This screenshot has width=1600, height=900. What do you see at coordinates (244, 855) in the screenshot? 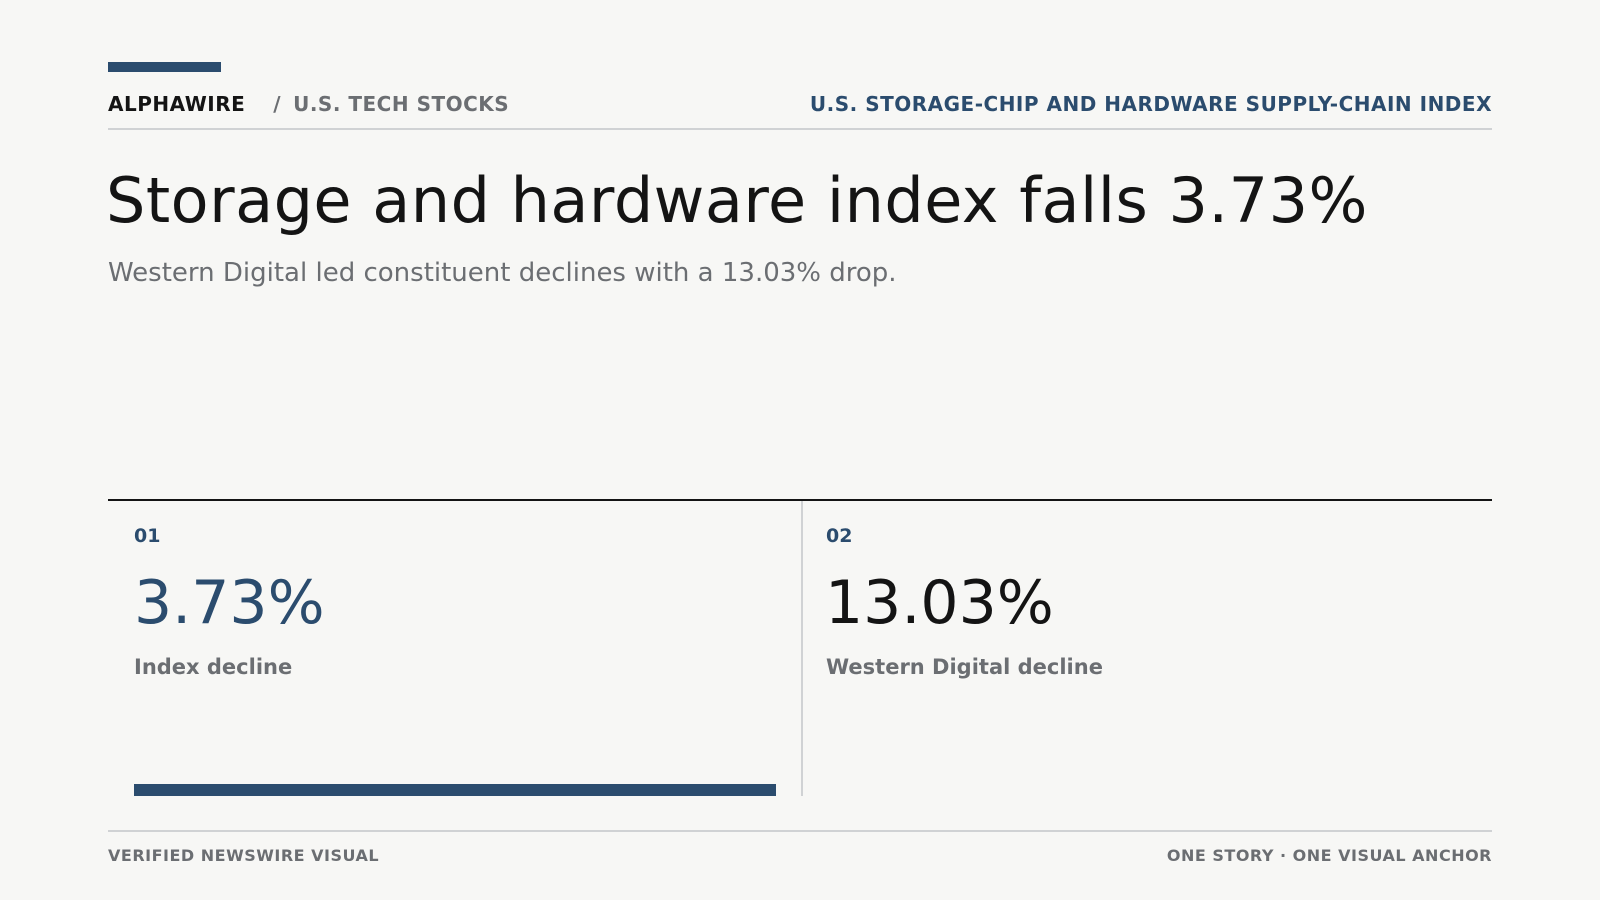
I see `footer-left: VERIFIED NEWSWIRE VISUAL` at bounding box center [244, 855].